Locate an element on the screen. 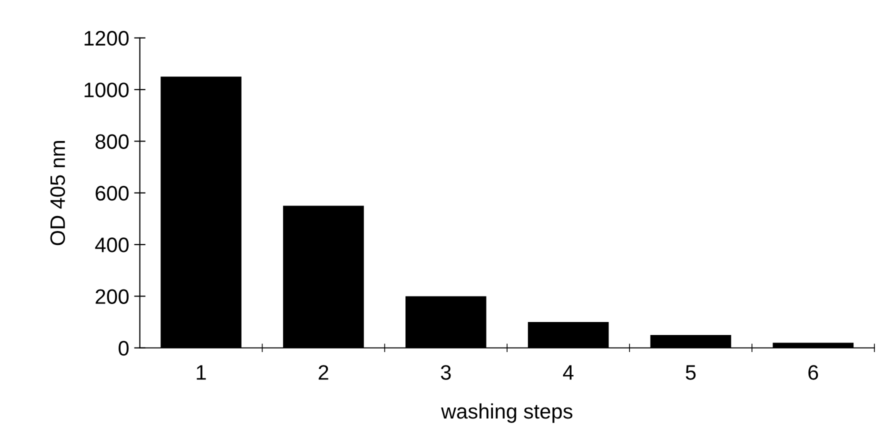  x-tick-label: 3 is located at coordinates (445, 372).